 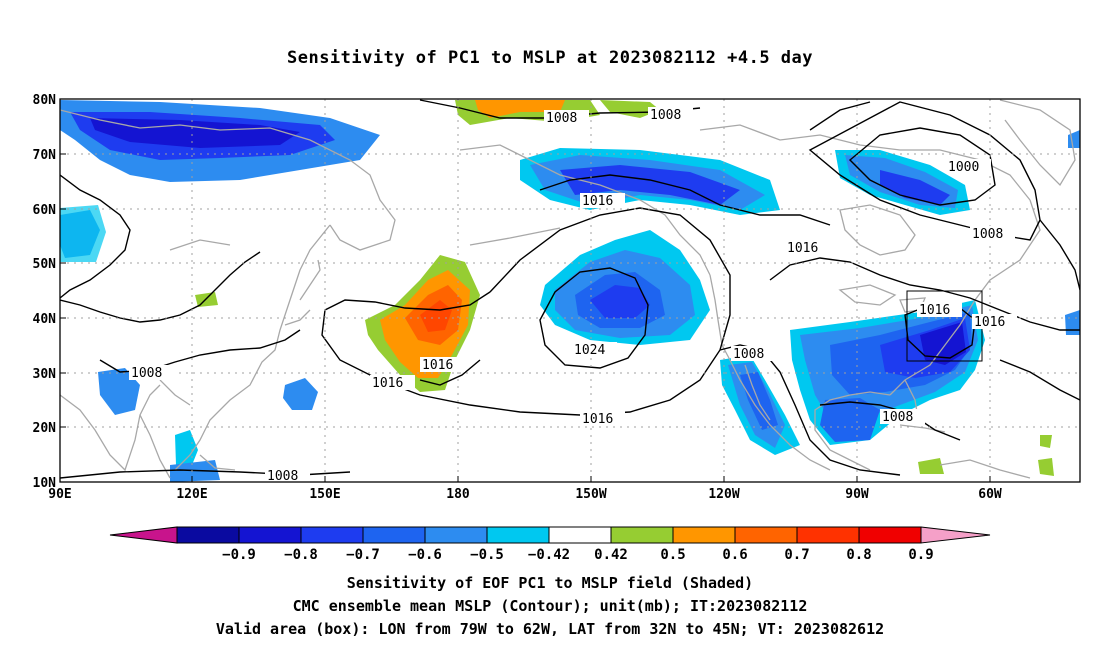 I want to click on lon-label: 90E, so click(x=59, y=494).